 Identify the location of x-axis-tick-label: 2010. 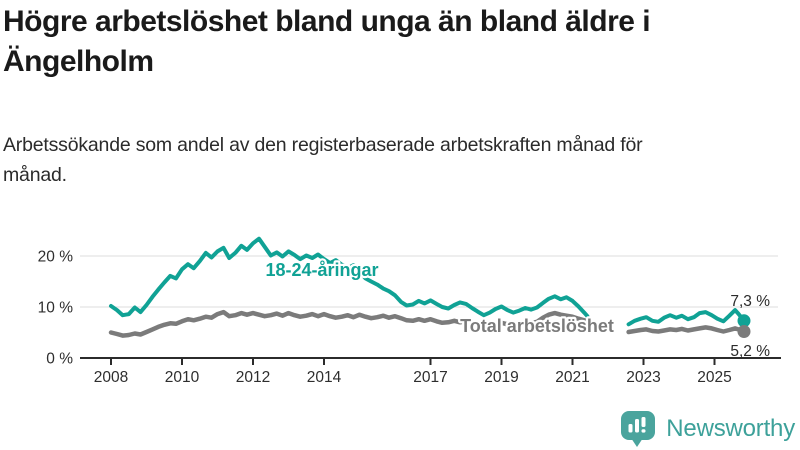
(182, 377).